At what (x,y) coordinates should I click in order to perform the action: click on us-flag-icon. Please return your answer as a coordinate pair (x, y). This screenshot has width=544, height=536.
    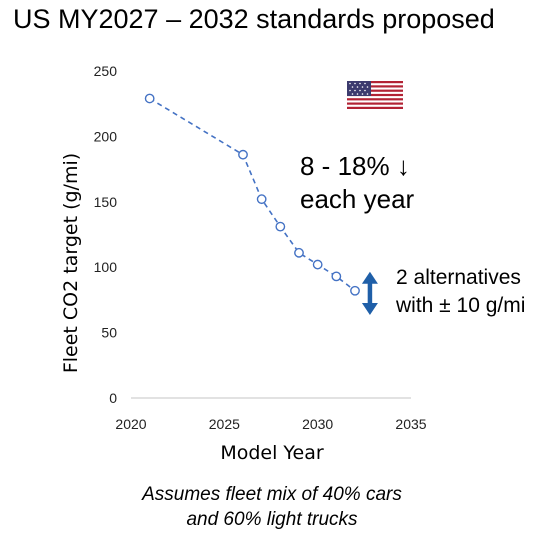
    Looking at the image, I should click on (375, 95).